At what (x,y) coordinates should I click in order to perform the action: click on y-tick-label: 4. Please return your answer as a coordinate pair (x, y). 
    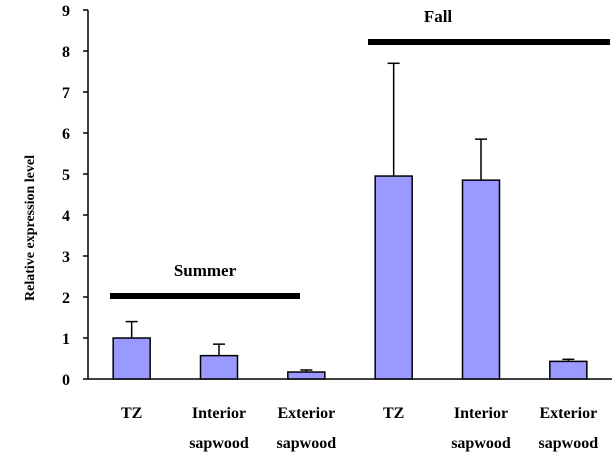
    Looking at the image, I should click on (66, 216).